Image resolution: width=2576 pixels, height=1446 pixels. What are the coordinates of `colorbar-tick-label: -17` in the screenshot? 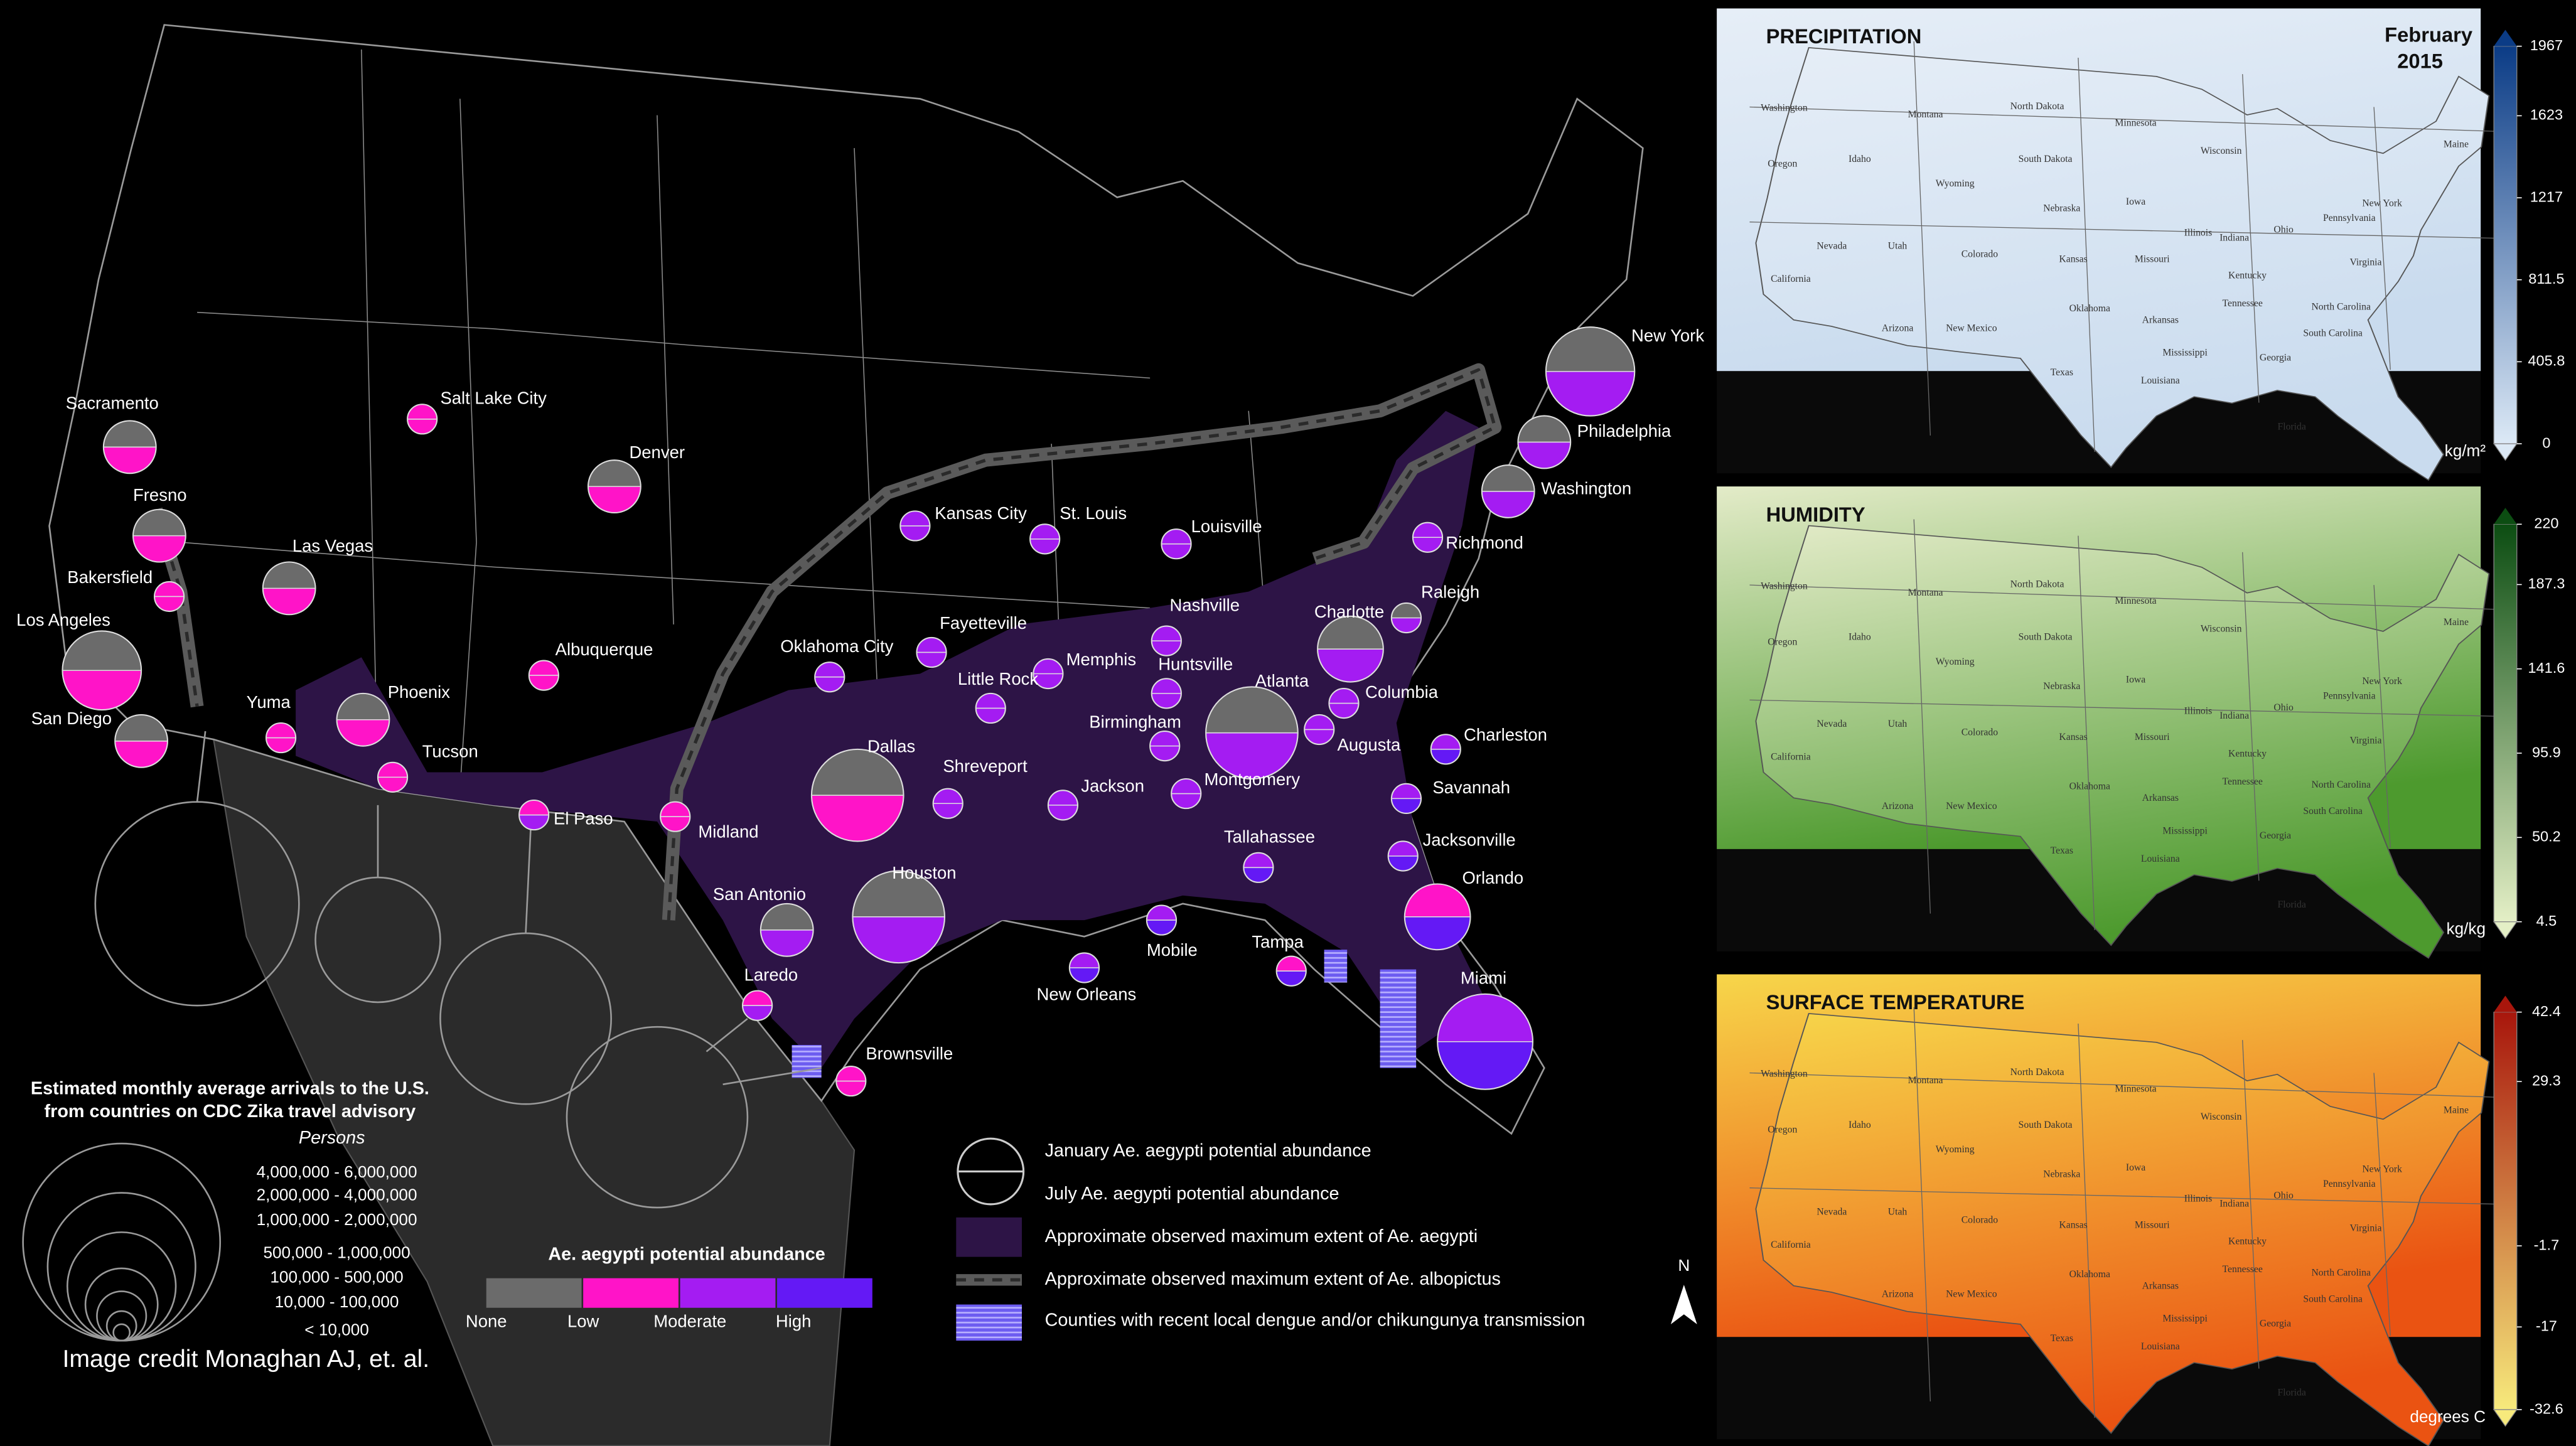 It's located at (2546, 1326).